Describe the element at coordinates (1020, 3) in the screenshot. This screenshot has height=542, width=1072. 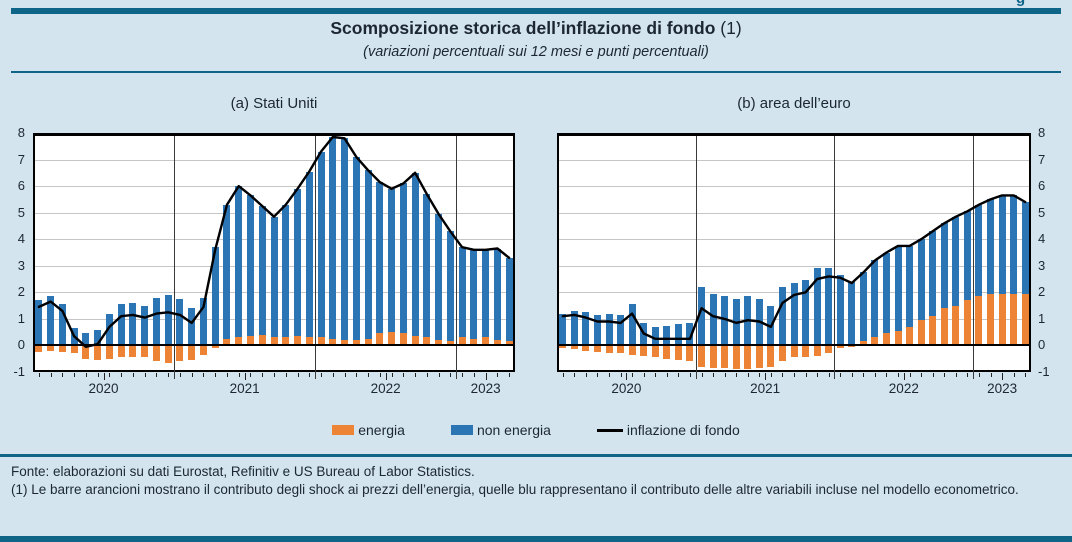
I see `page-number-fragment: g` at that location.